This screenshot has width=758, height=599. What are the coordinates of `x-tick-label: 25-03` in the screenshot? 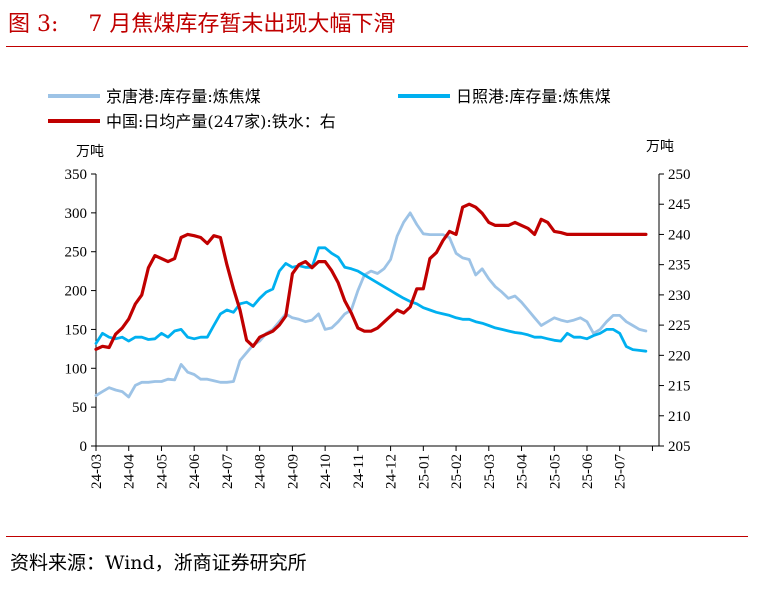 It's located at (490, 471).